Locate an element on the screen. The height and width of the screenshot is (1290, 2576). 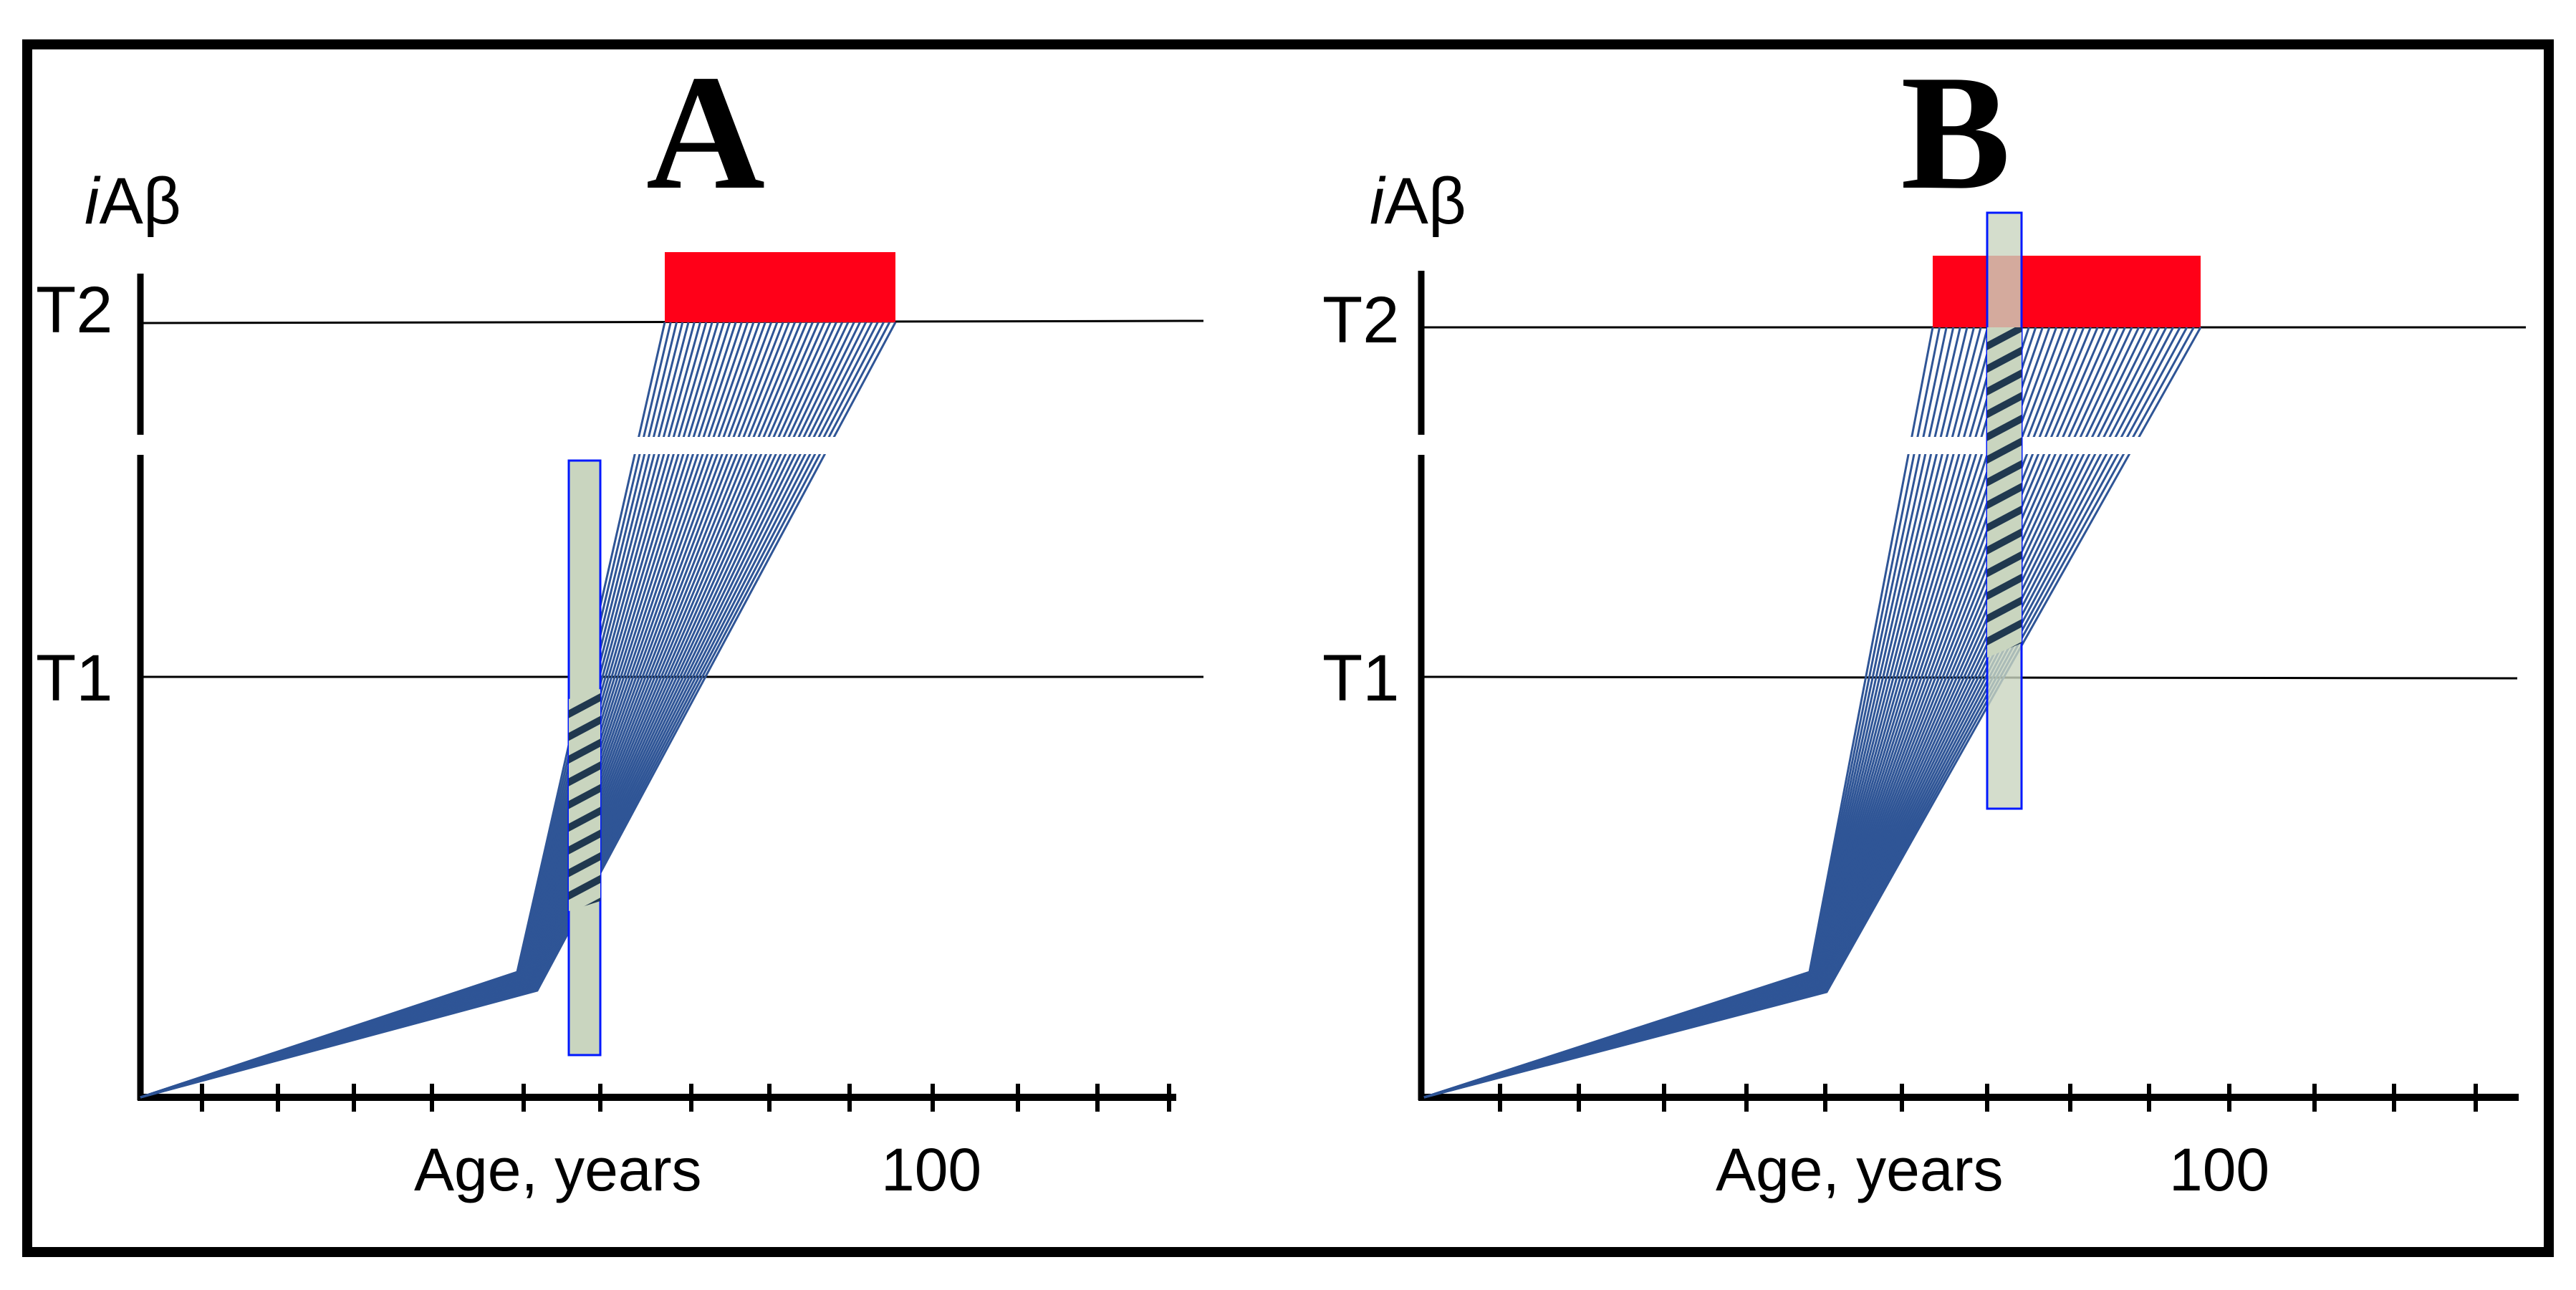
x-tick-label-100-b: 100 is located at coordinates (2219, 1169).